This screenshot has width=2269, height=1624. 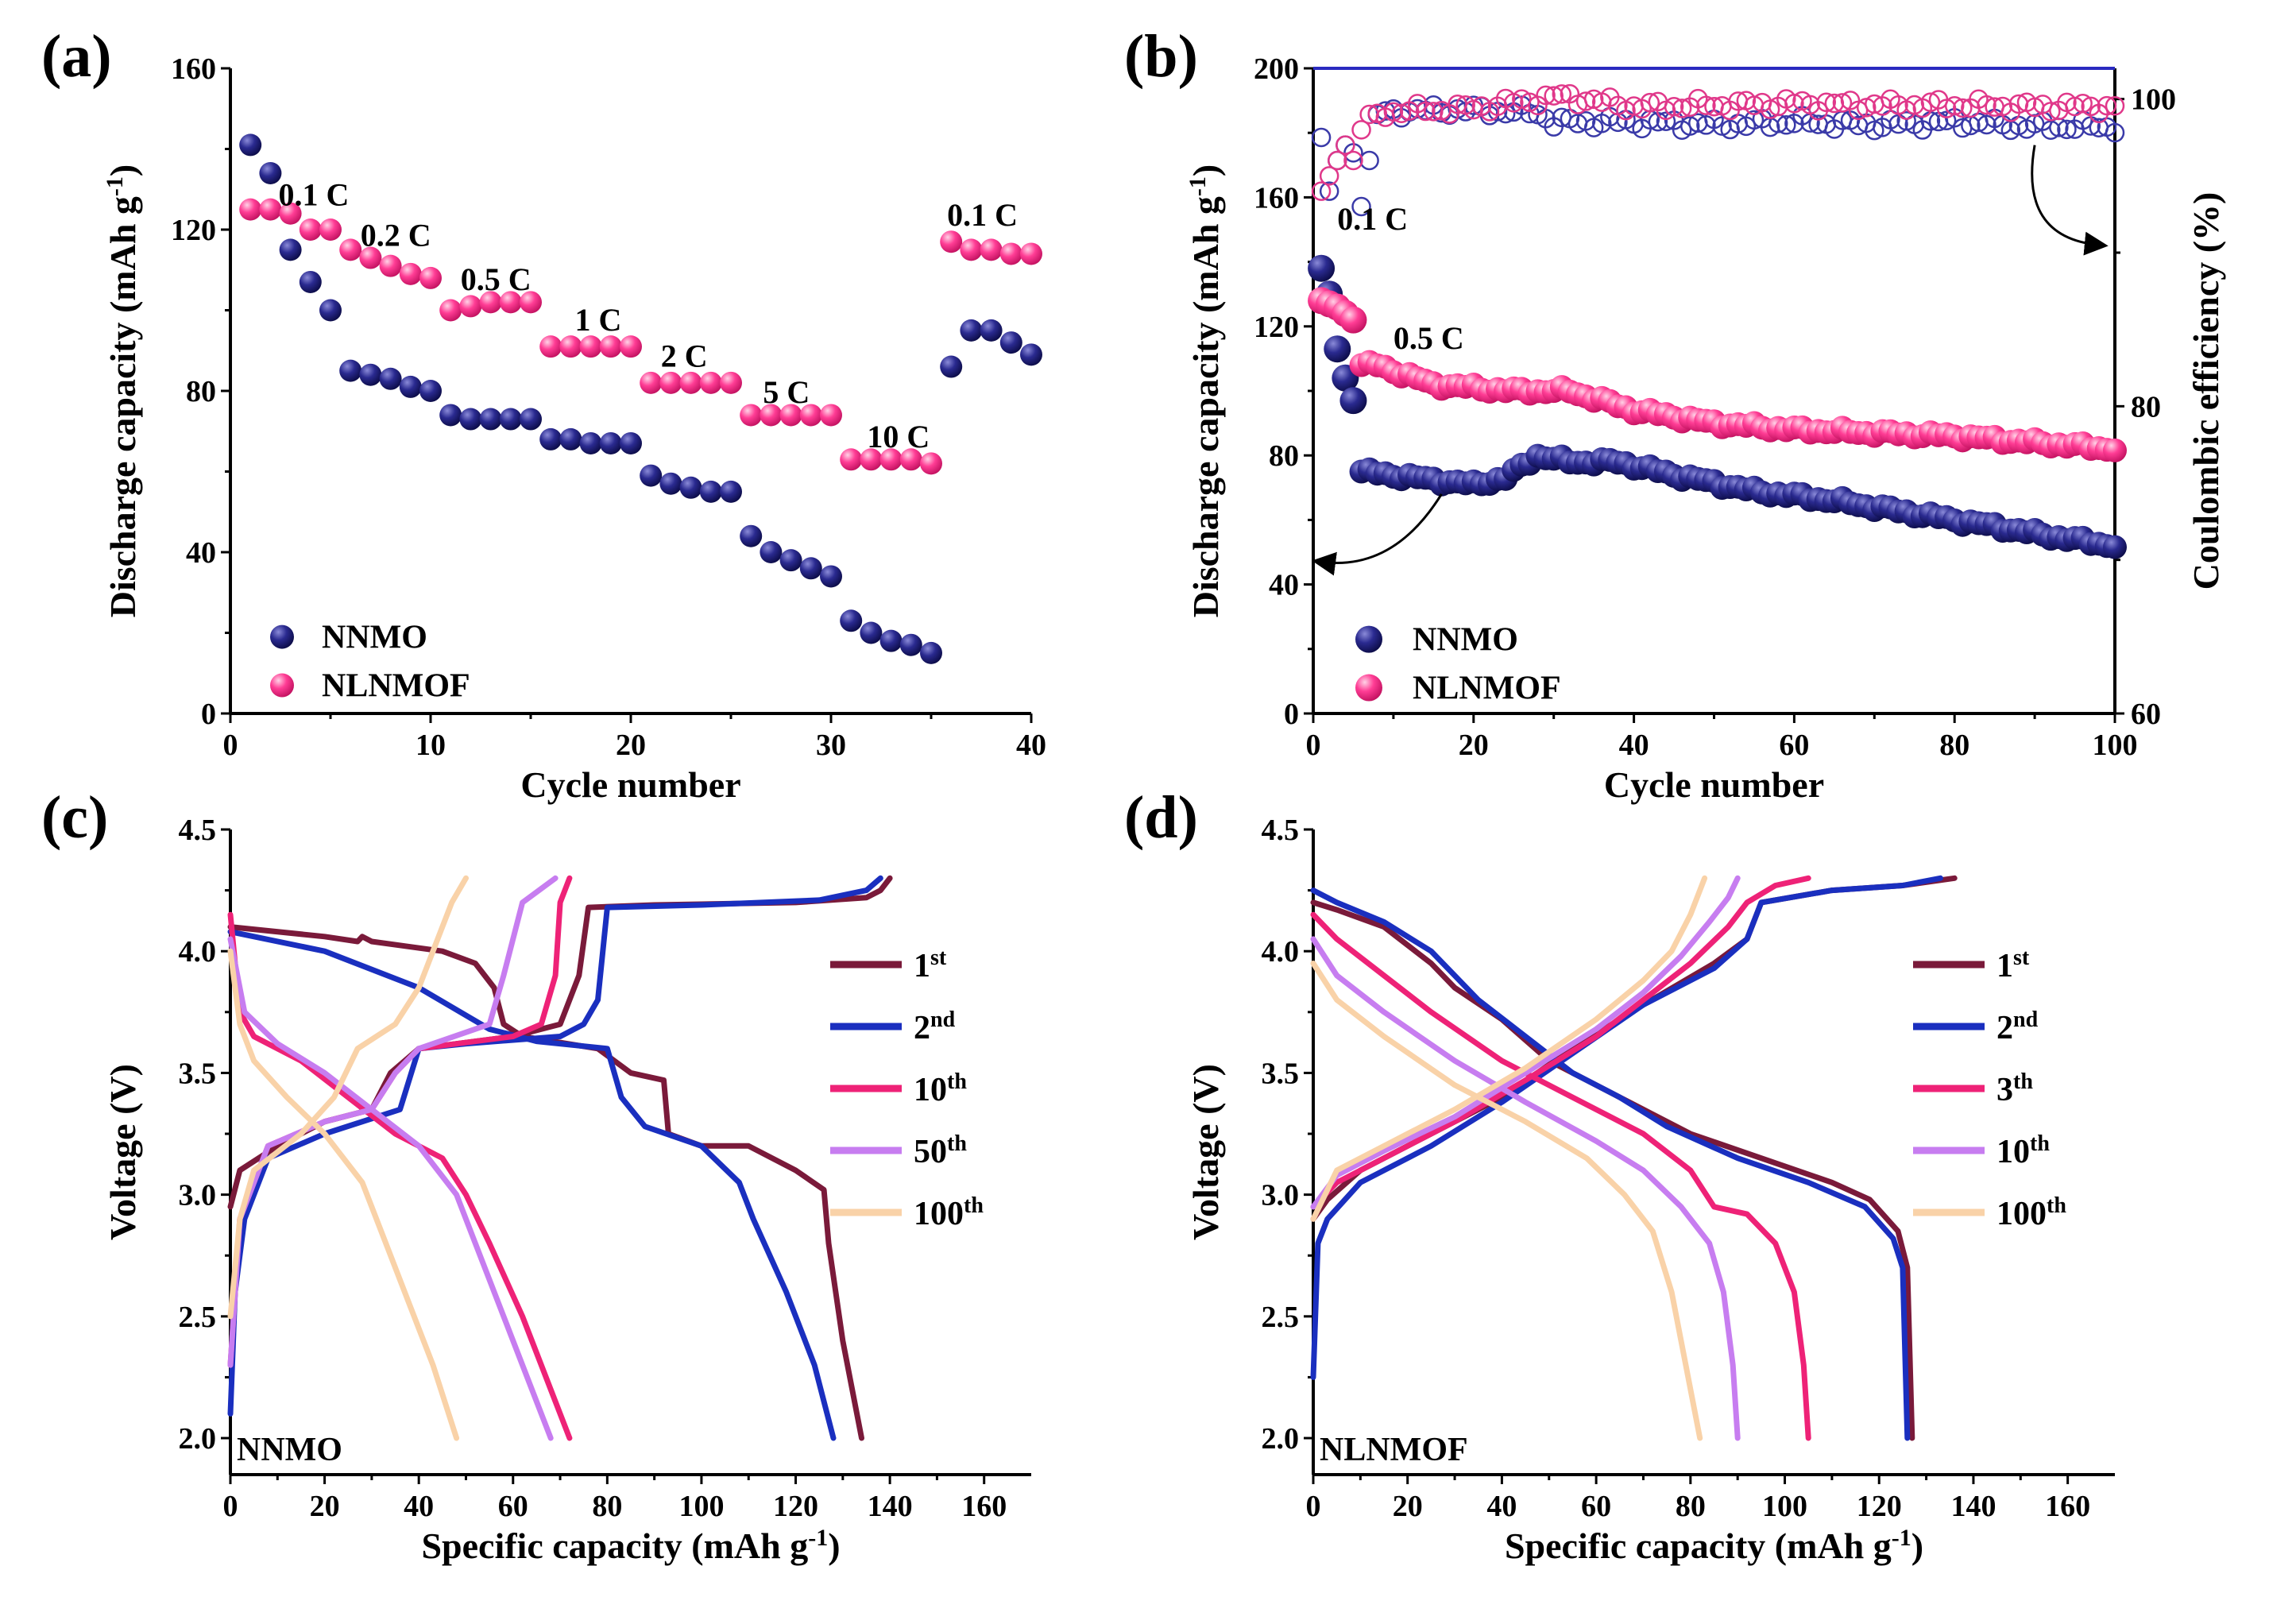 What do you see at coordinates (1879, 1506) in the screenshot?
I see `x-tick-label: 120` at bounding box center [1879, 1506].